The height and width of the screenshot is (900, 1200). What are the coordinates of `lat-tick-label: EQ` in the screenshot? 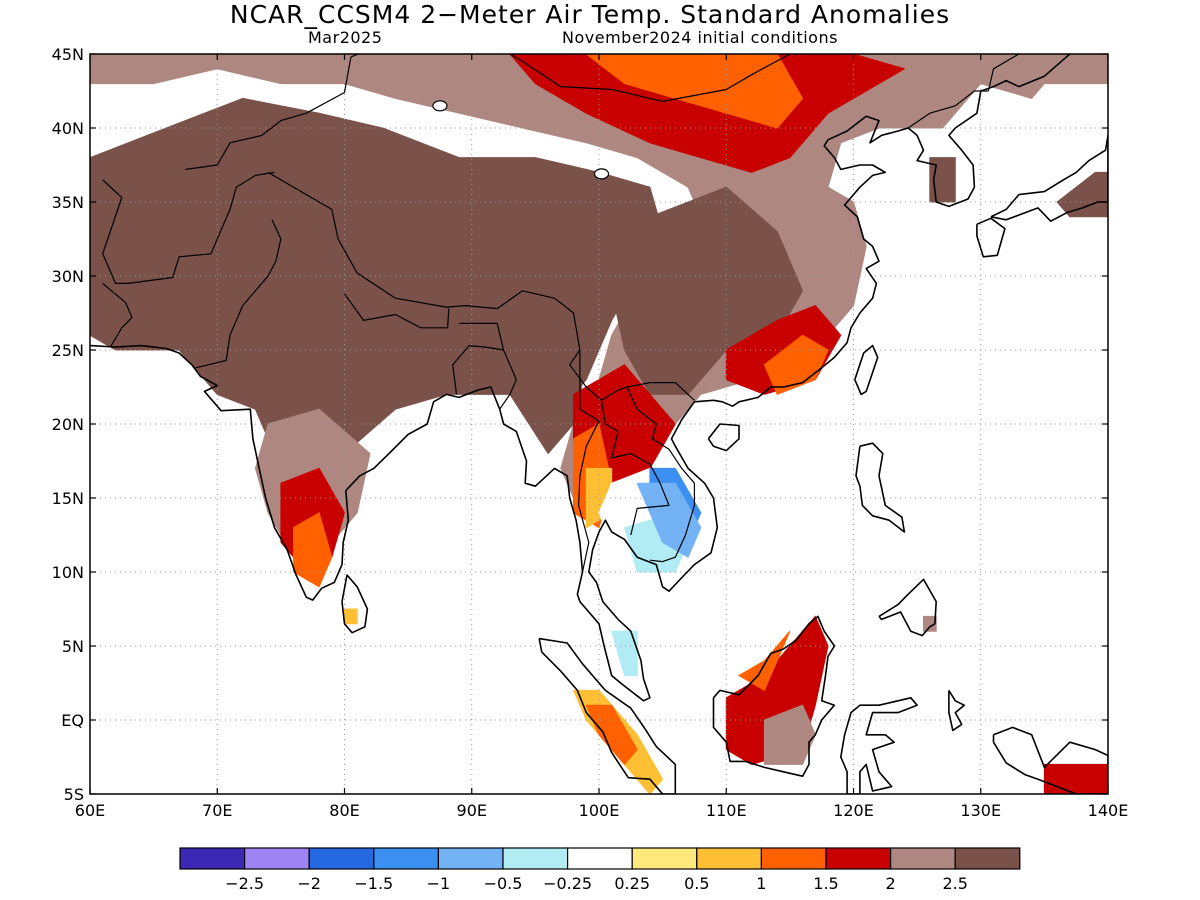 It's located at (72, 720).